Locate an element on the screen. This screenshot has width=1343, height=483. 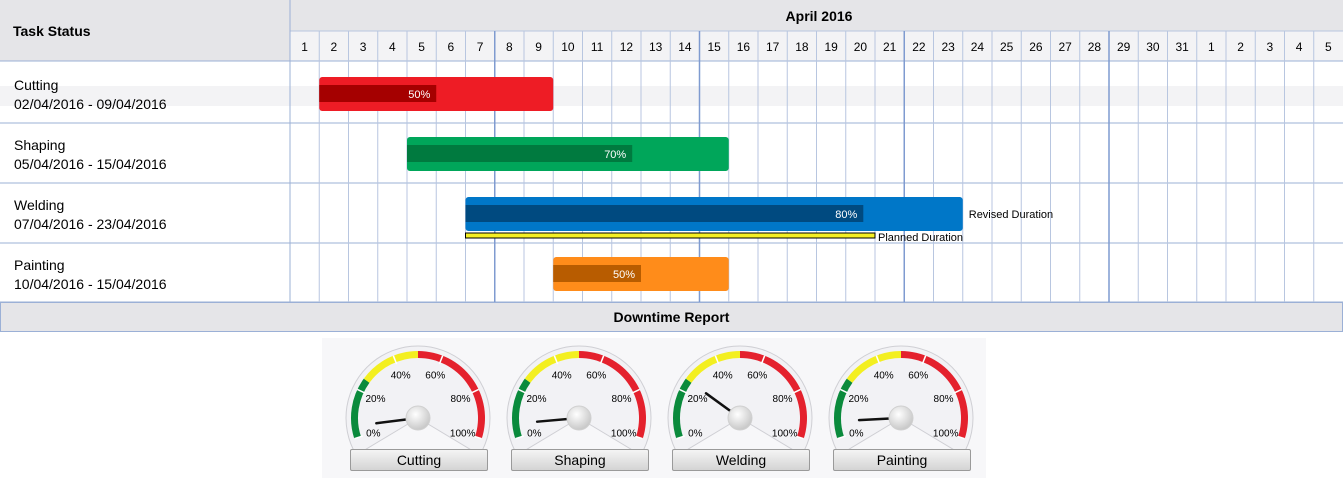
day-label: 12 is located at coordinates (627, 47).